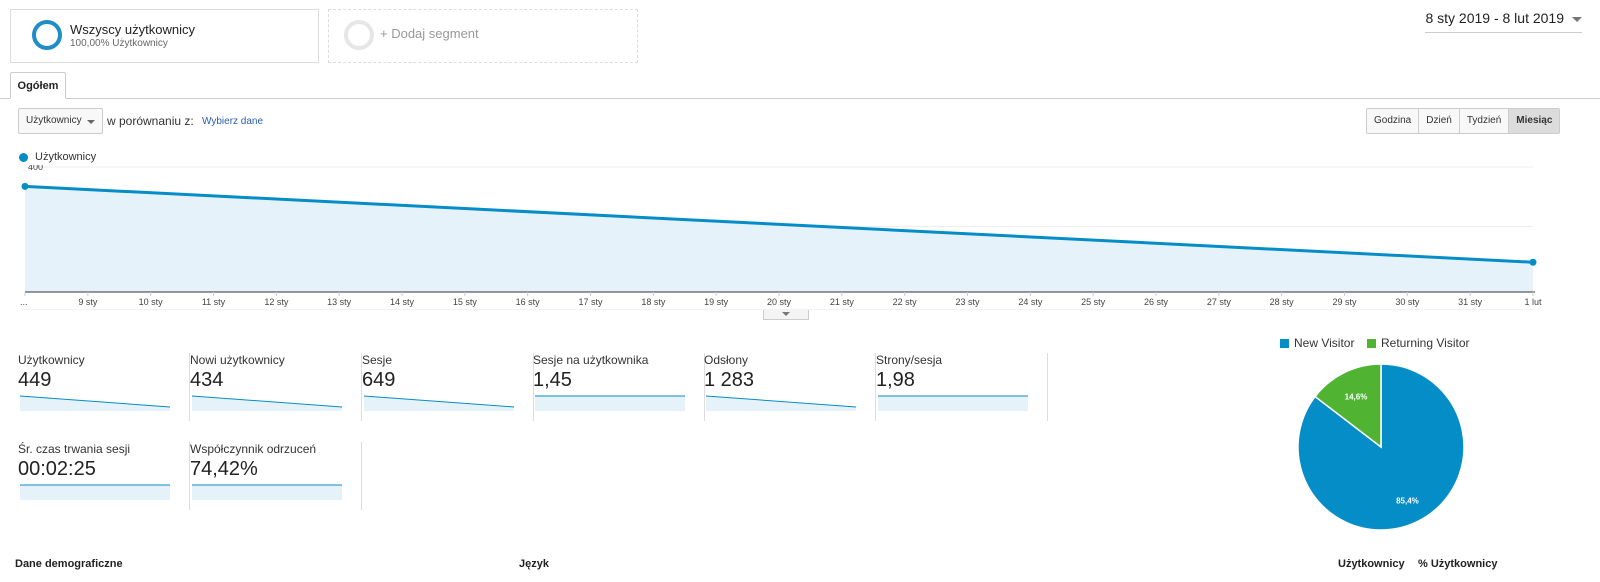 The image size is (1600, 582). Describe the element at coordinates (402, 302) in the screenshot. I see `x-tick-label: 14 sty` at that location.